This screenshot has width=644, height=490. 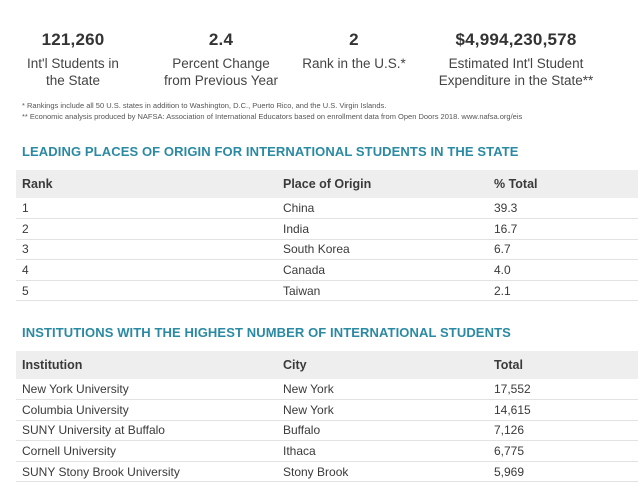 I want to click on stat-label-line: the State, so click(x=73, y=80).